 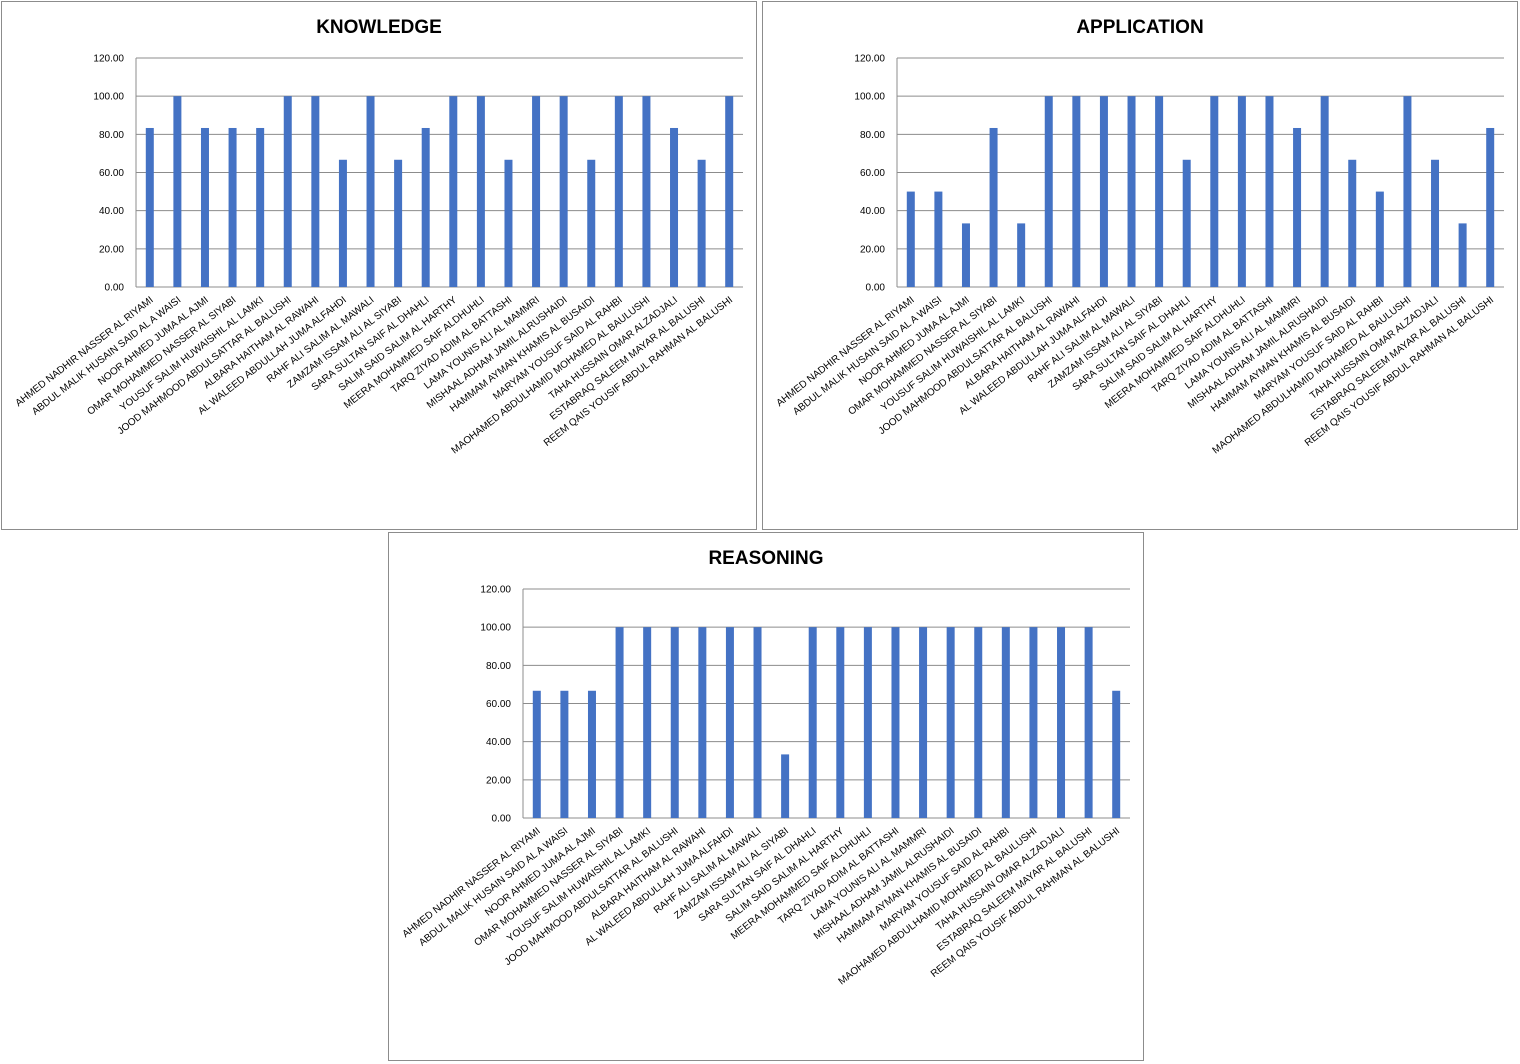 I want to click on chart-title: APPLICATION, so click(x=1139, y=27).